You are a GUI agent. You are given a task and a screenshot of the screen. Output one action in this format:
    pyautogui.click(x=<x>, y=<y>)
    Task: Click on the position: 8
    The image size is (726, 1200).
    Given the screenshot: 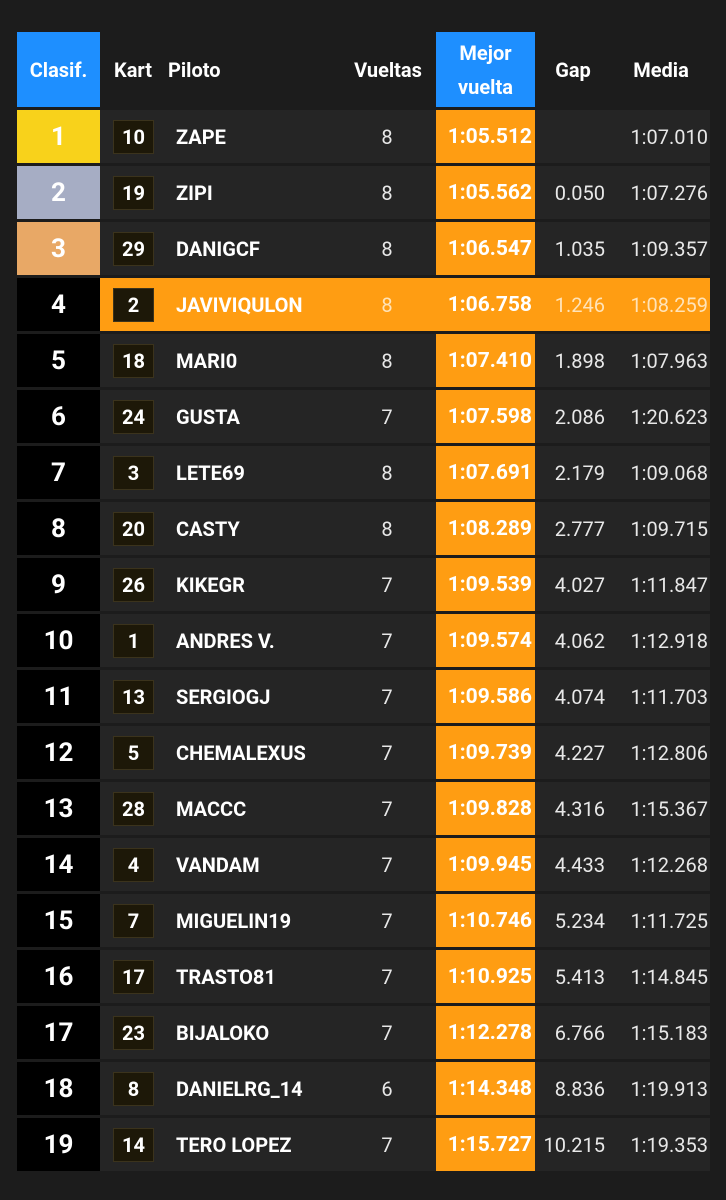 What is the action you would take?
    pyautogui.click(x=58, y=528)
    